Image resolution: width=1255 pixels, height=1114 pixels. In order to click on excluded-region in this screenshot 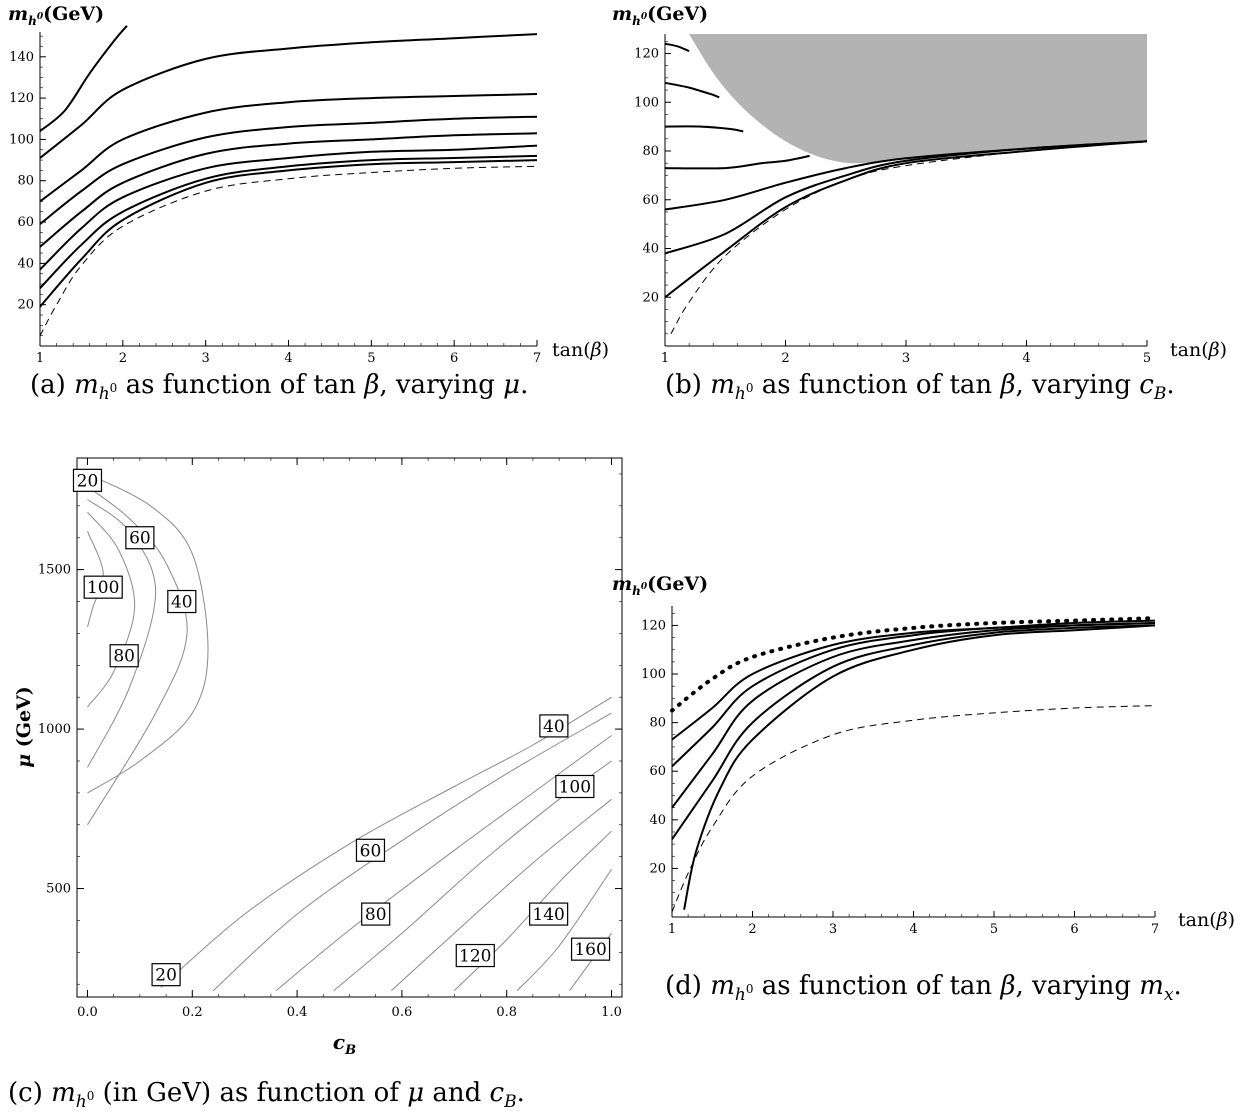, I will do `click(918, 99)`.